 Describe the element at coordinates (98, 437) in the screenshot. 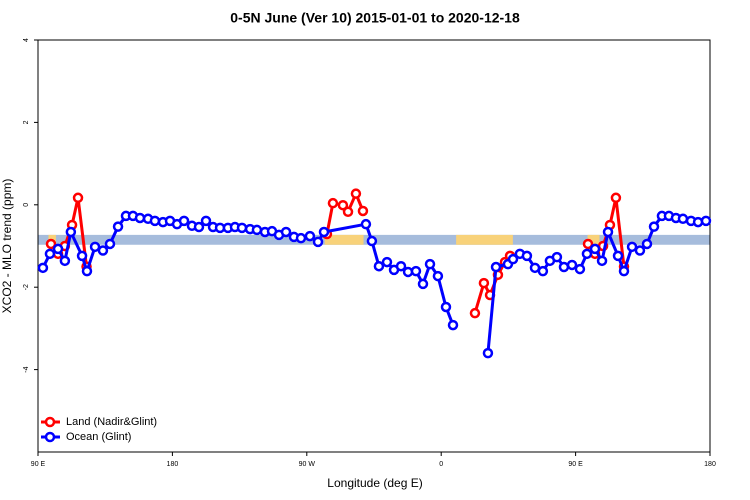

I see `legend-label: Ocean (Glint)` at that location.